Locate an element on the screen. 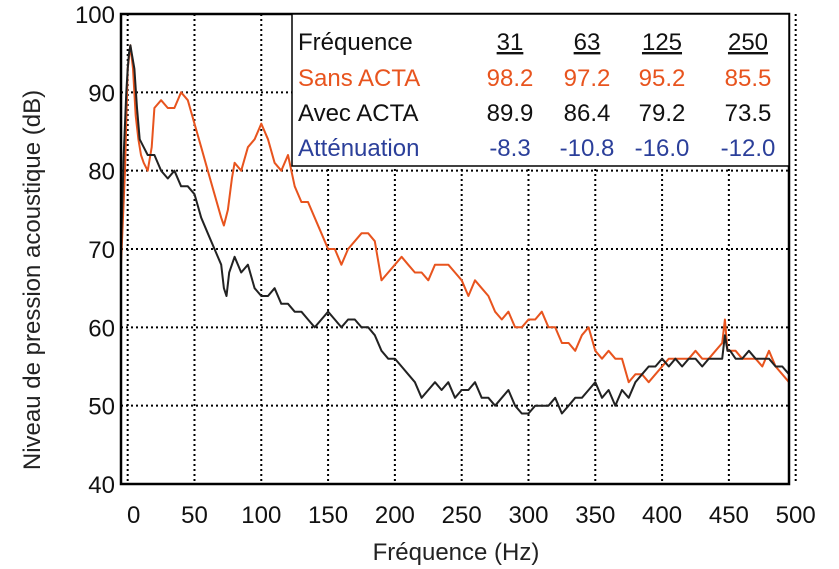 The height and width of the screenshot is (569, 839). y-tick-label: 60 is located at coordinates (101, 328).